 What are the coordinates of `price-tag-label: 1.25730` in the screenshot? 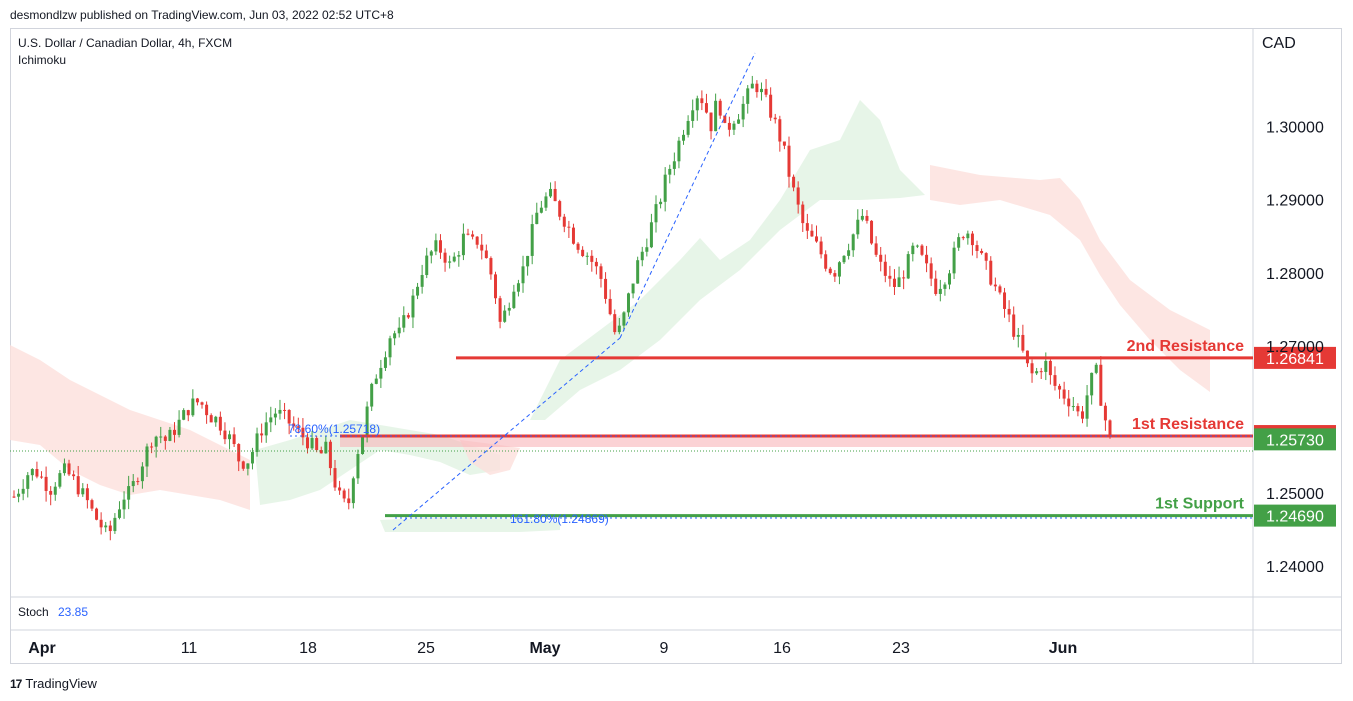 It's located at (1295, 440).